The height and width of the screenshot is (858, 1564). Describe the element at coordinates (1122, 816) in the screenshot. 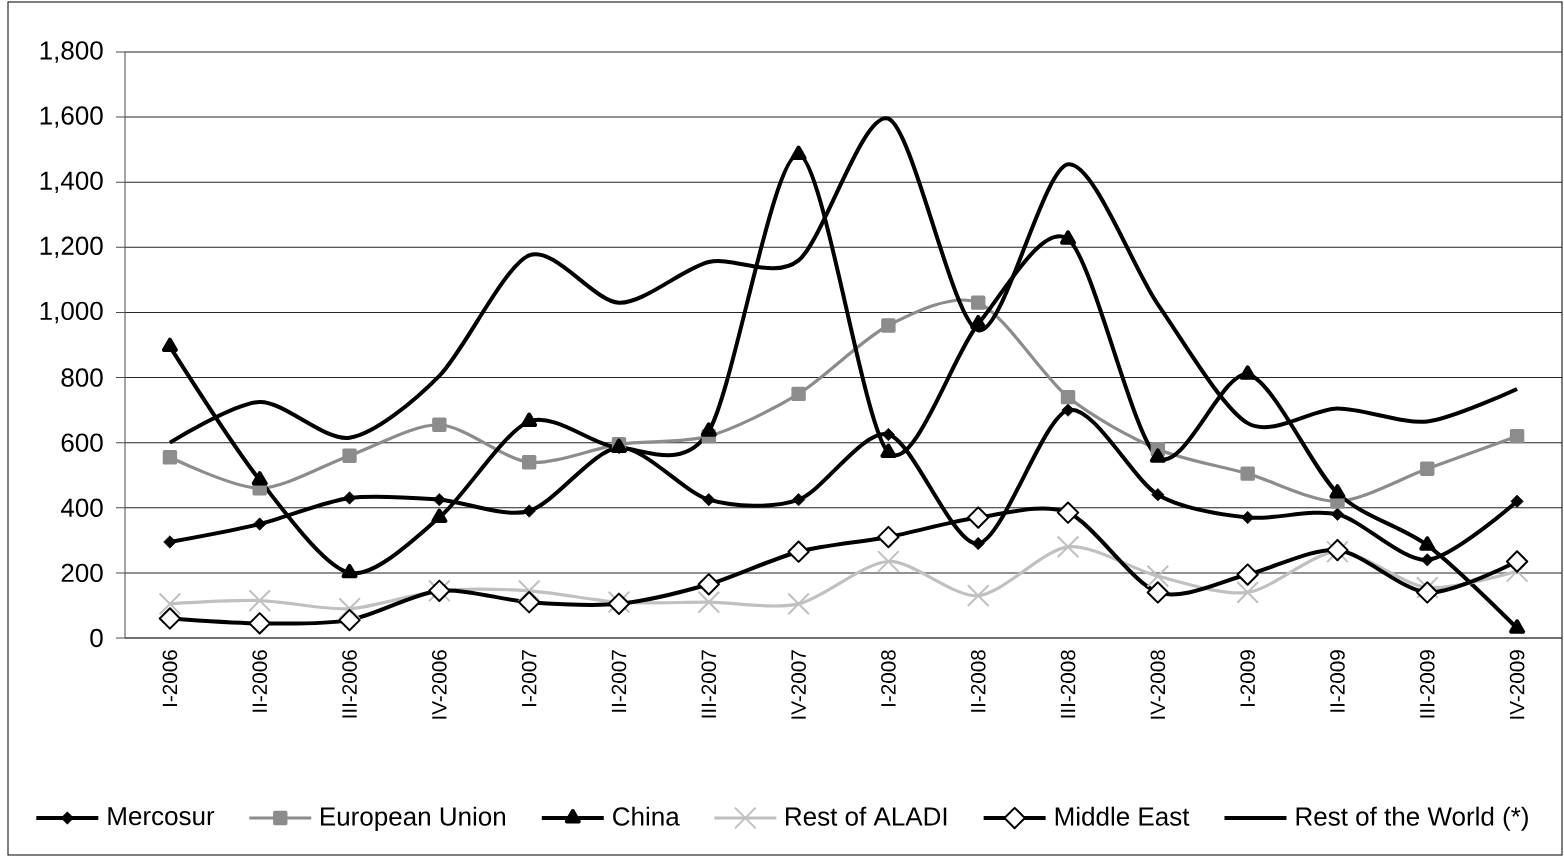

I see `legend-label: Middle East` at that location.